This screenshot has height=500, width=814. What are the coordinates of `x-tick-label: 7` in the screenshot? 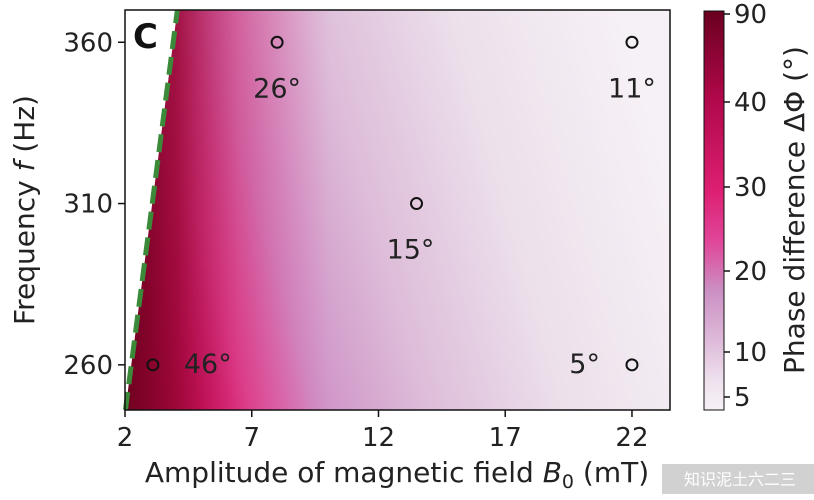 It's located at (251, 438).